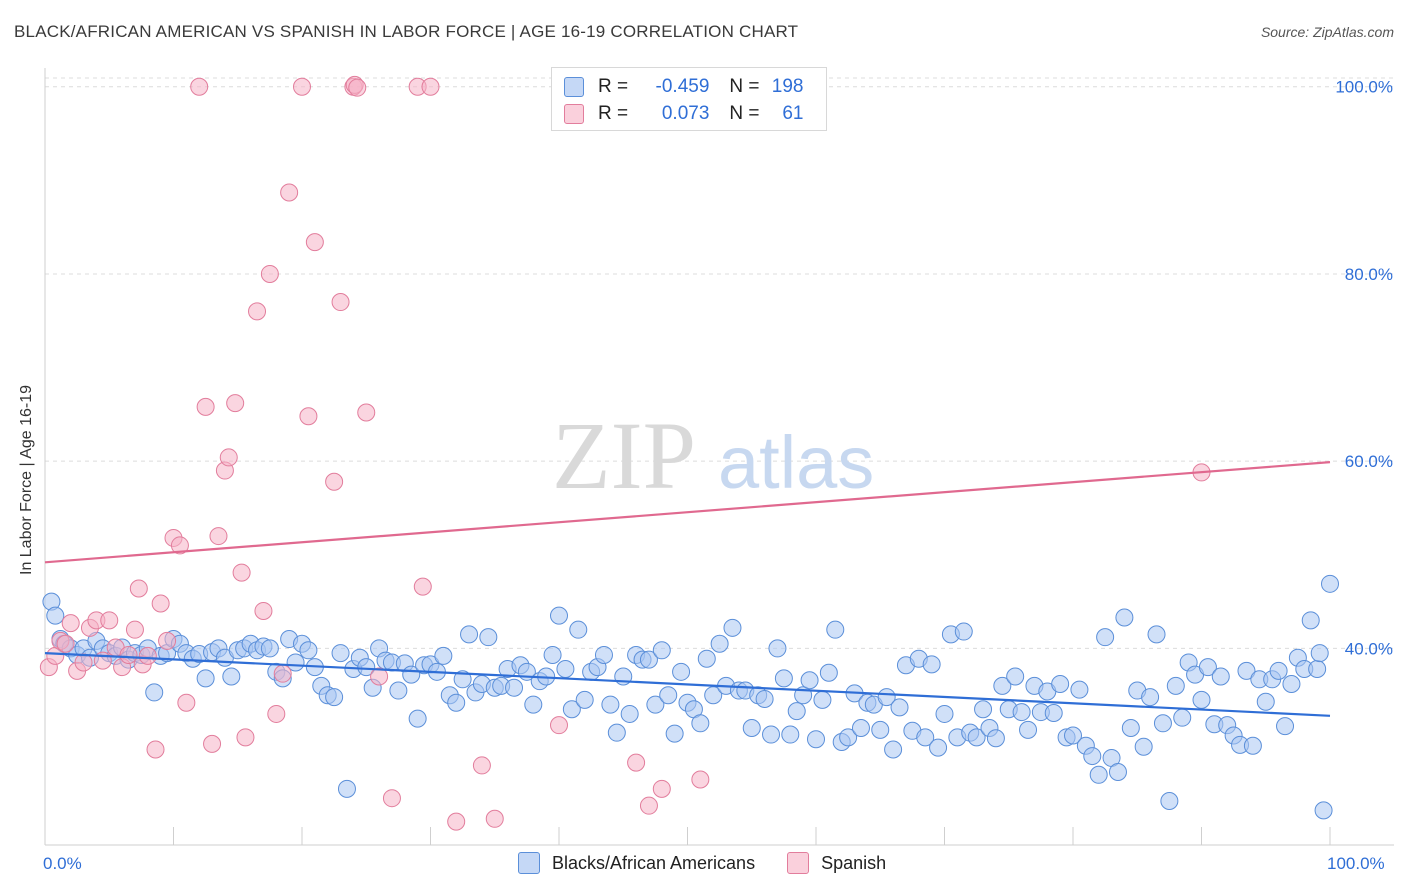  I want to click on y-tick-labels: 40.0% 60.0% 80.0% 100.0%, so click(1364, 368).